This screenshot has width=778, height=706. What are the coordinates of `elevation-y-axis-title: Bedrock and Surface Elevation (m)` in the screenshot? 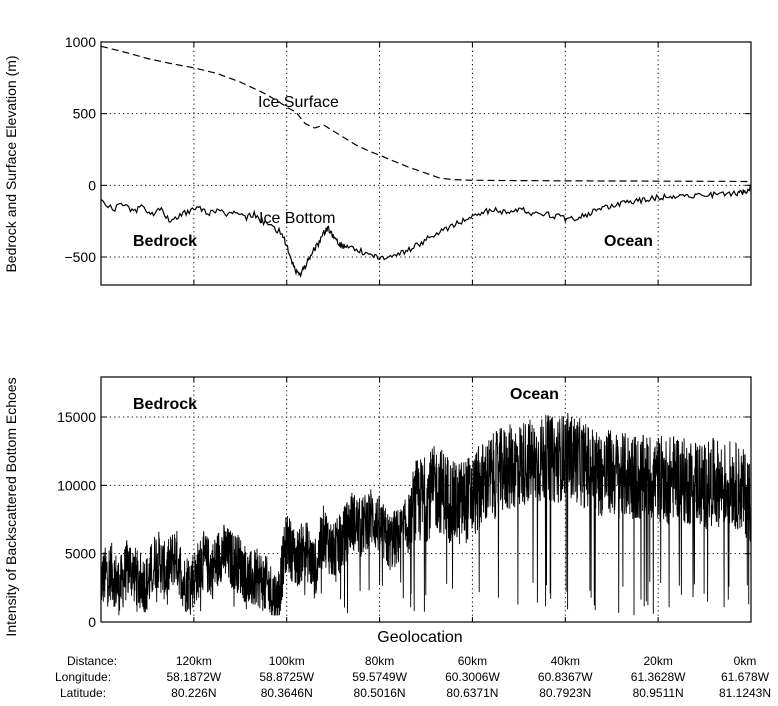 It's located at (11, 163).